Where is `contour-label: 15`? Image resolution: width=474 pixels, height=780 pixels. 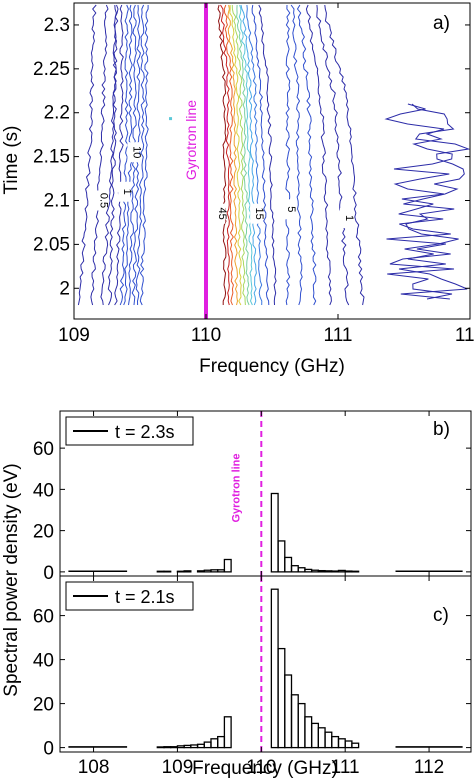 contour-label: 15 is located at coordinates (259, 214).